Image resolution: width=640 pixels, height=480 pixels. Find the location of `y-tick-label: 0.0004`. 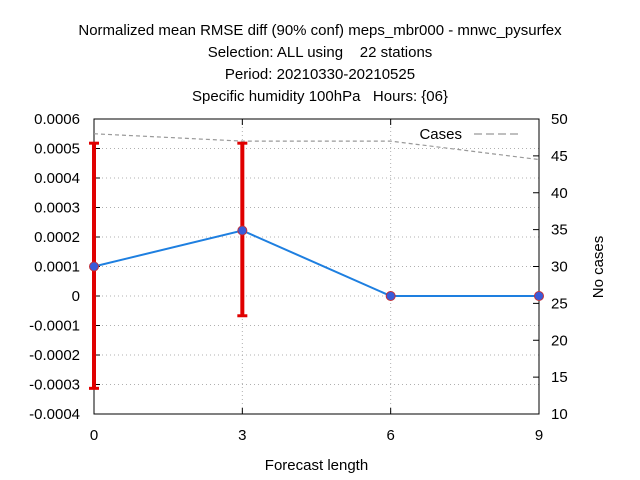

y-tick-label: 0.0004 is located at coordinates (57, 178).